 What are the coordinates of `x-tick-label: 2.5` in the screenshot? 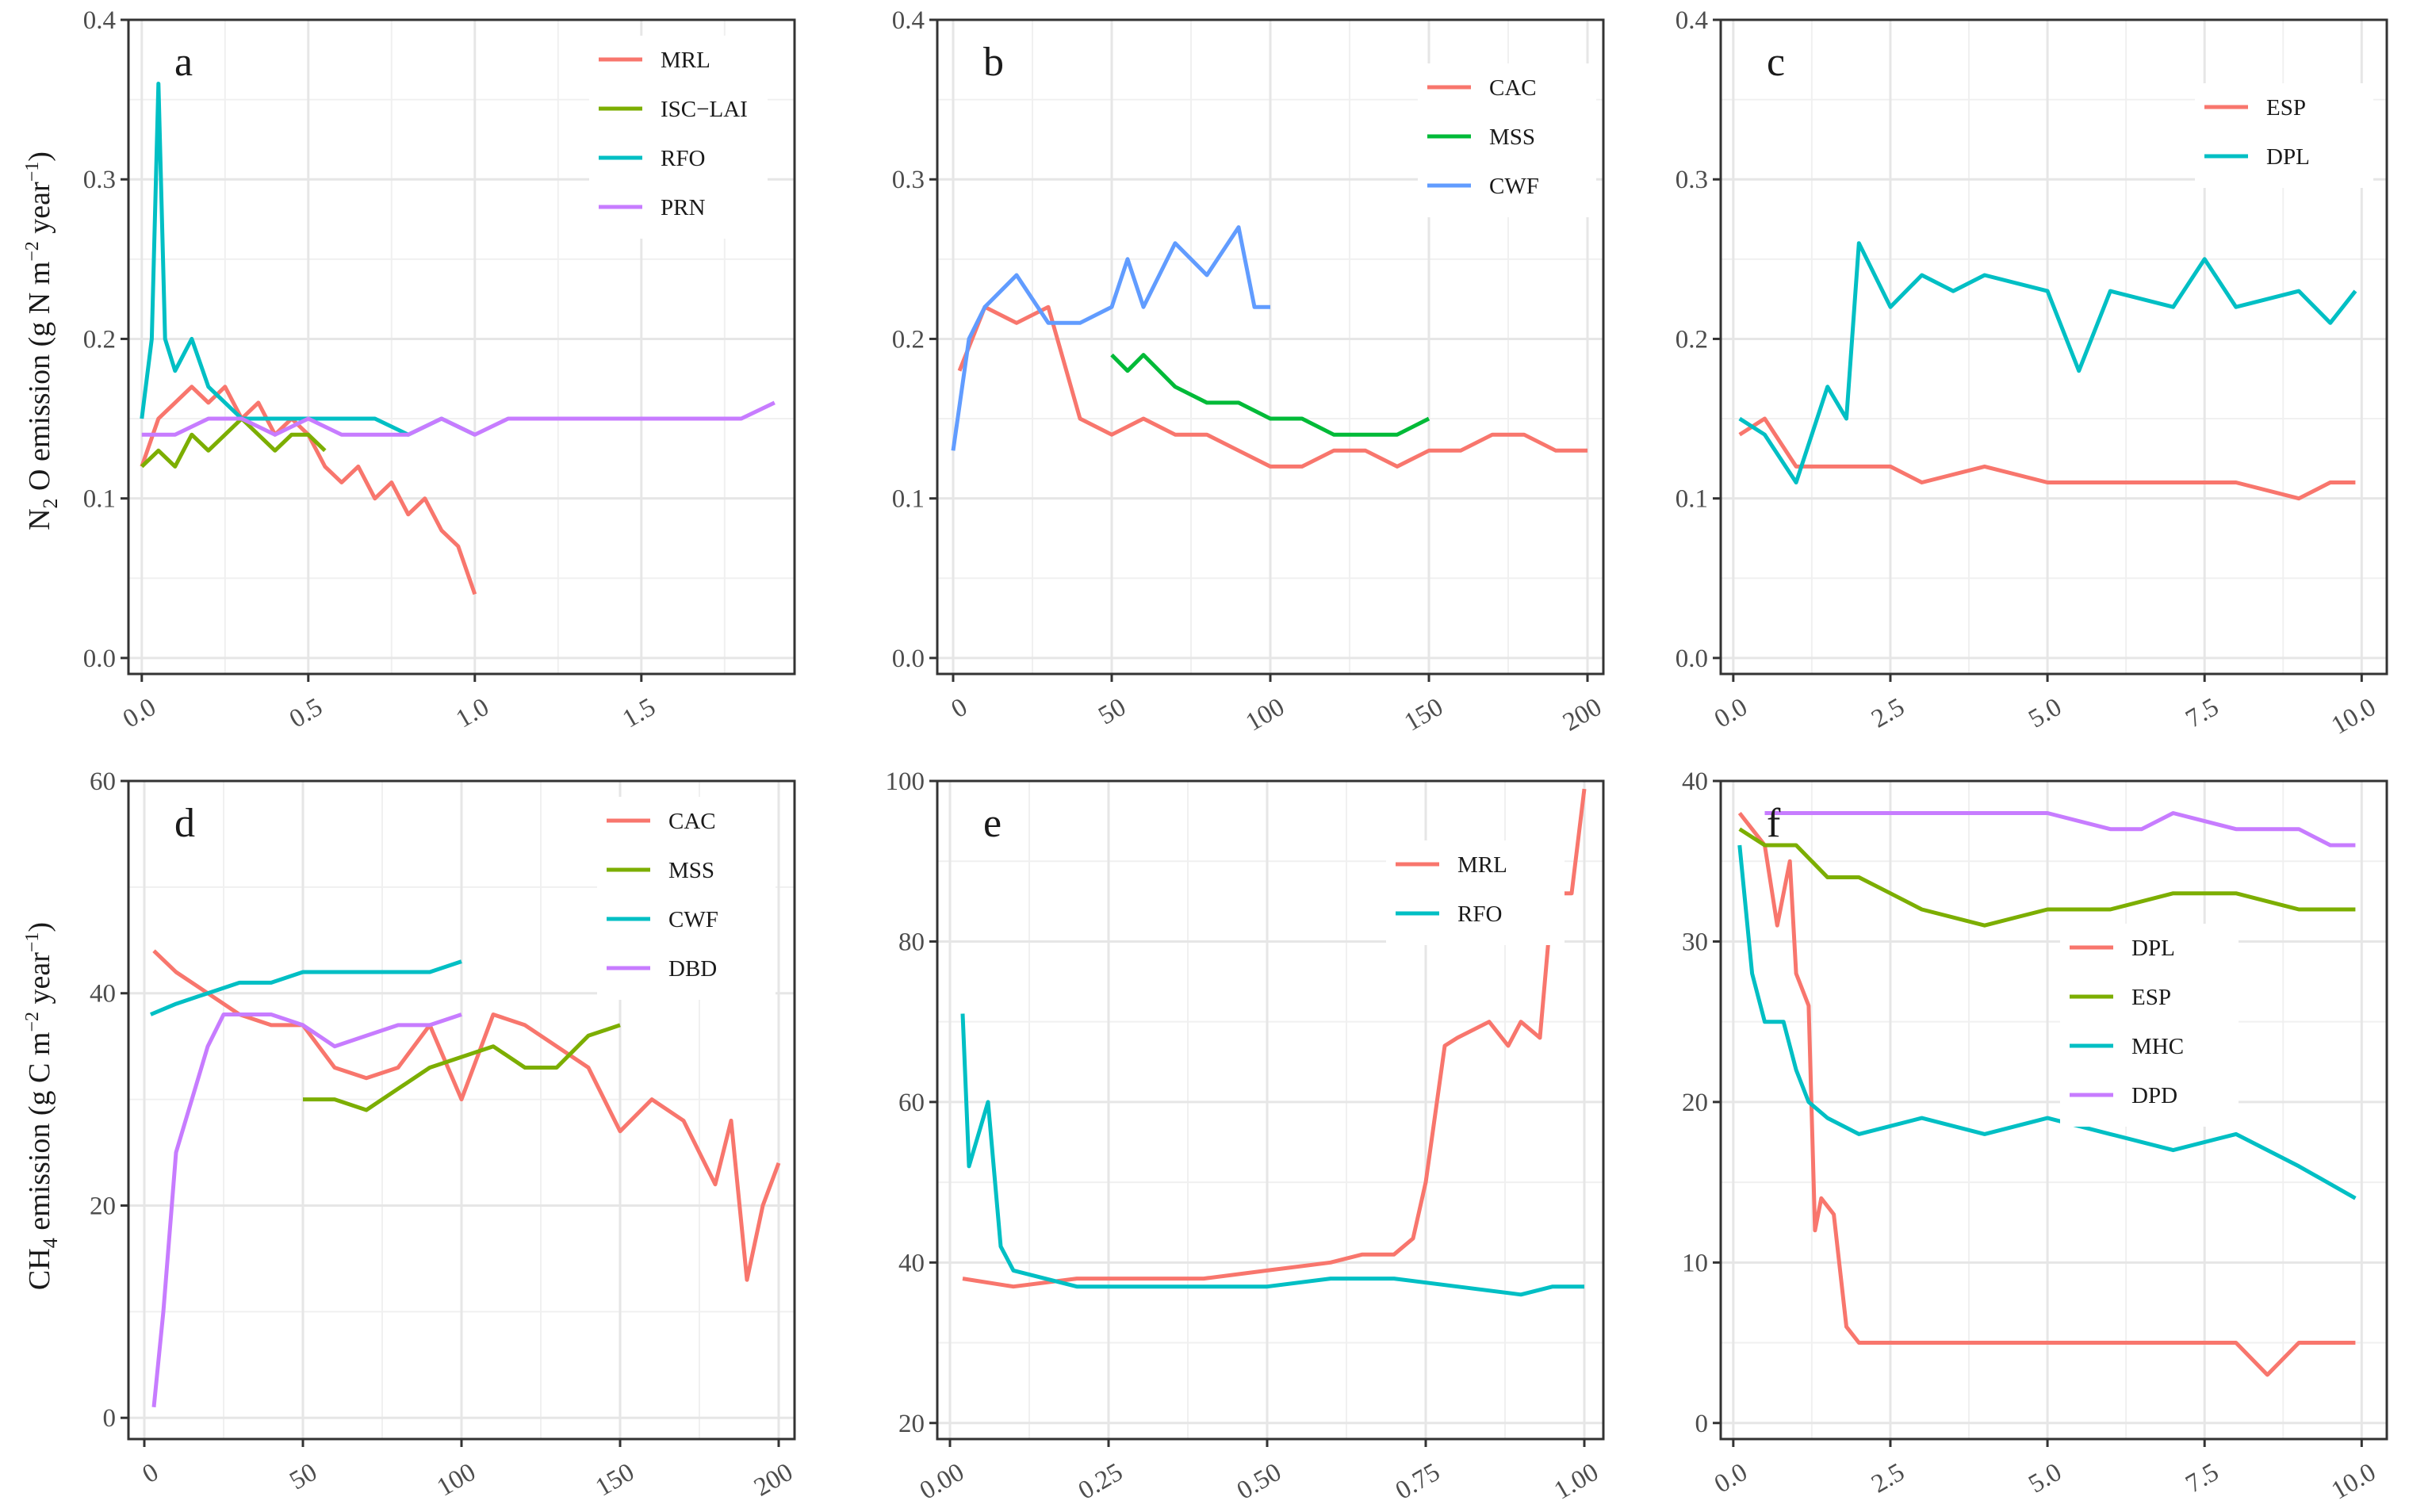 It's located at (1888, 713).